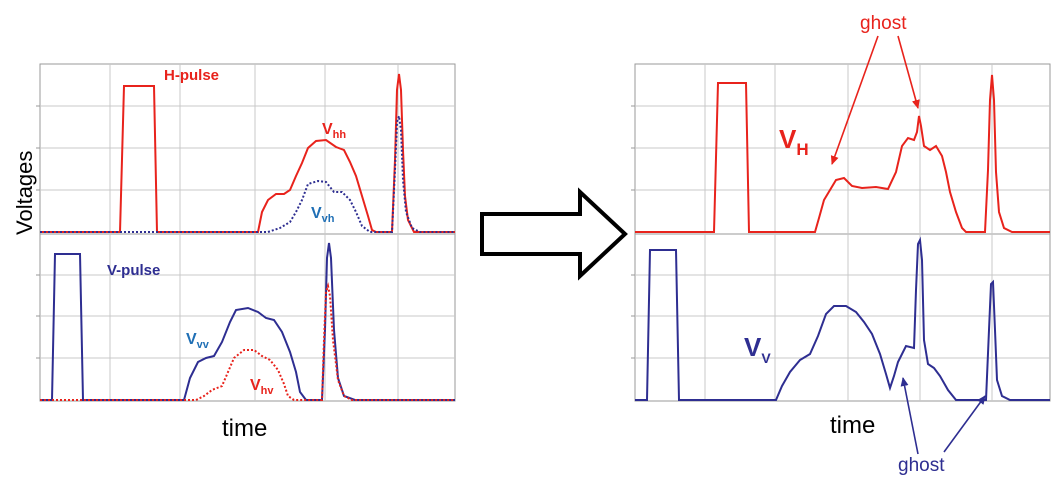 Image resolution: width=1051 pixels, height=478 pixels. What do you see at coordinates (24, 193) in the screenshot?
I see `left-y-axis-label: Voltages` at bounding box center [24, 193].